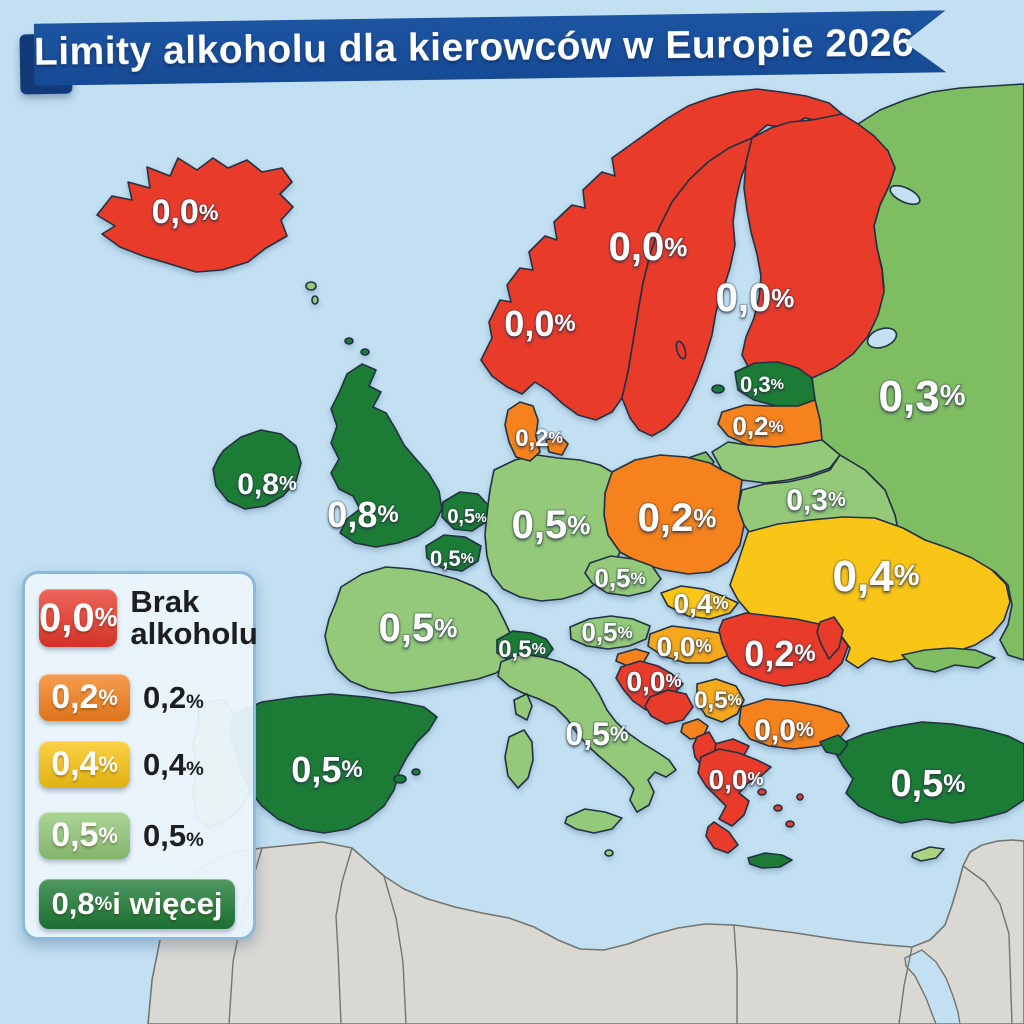  I want to click on country-romania, so click(783, 649).